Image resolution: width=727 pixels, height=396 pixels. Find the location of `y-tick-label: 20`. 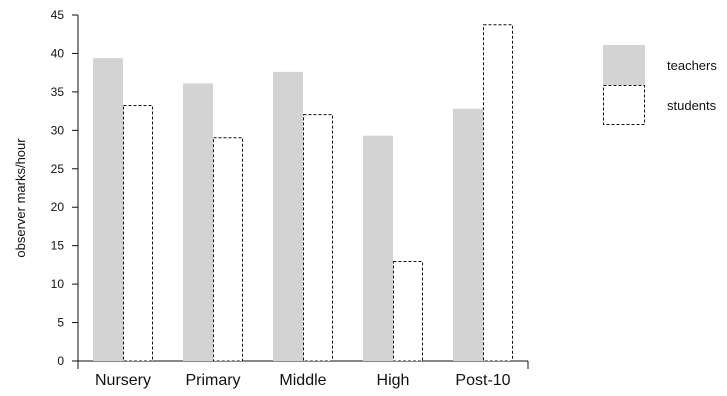

y-tick-label: 20 is located at coordinates (58, 207).